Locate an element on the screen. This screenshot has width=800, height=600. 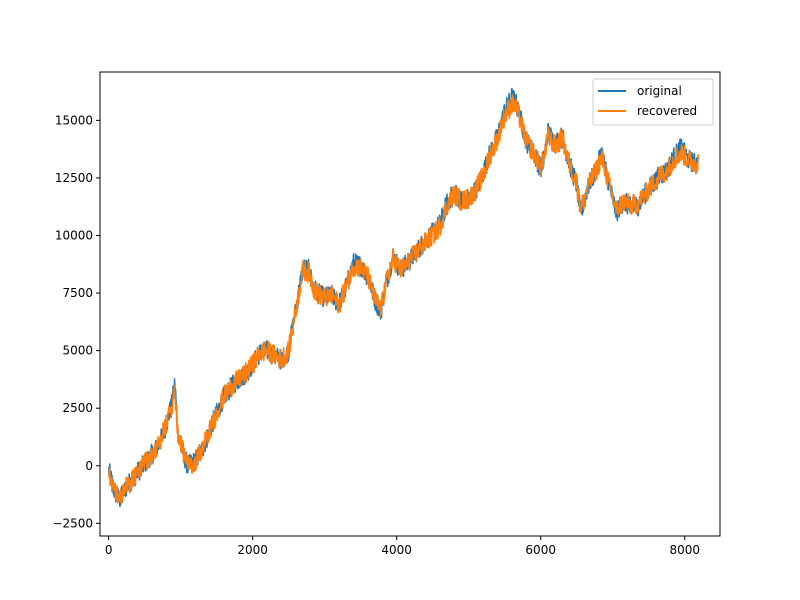
x-tick-label: 8000 is located at coordinates (684, 550).